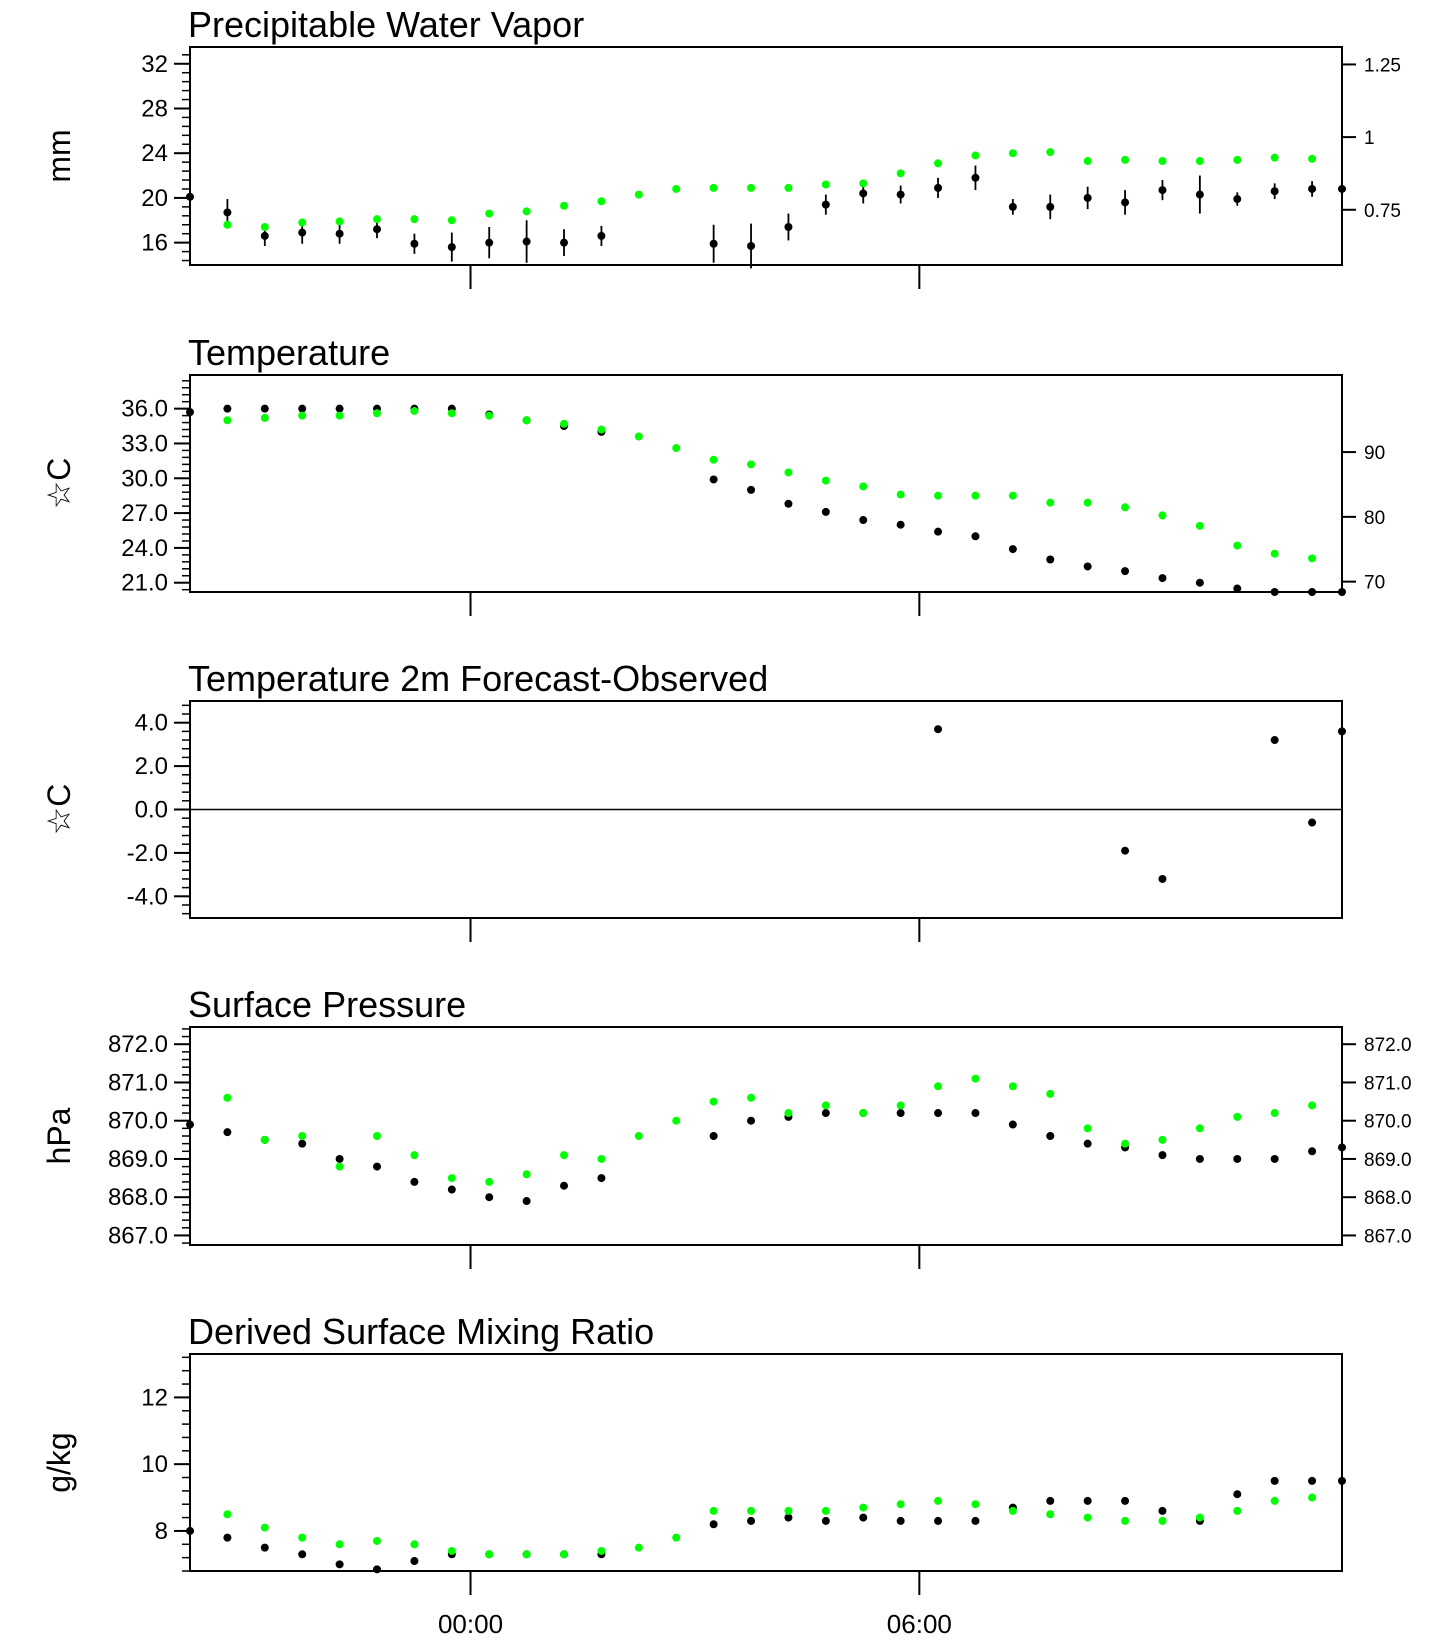 Image resolution: width=1446 pixels, height=1644 pixels. Describe the element at coordinates (138, 1082) in the screenshot. I see `y-tick-label: 871.0` at that location.